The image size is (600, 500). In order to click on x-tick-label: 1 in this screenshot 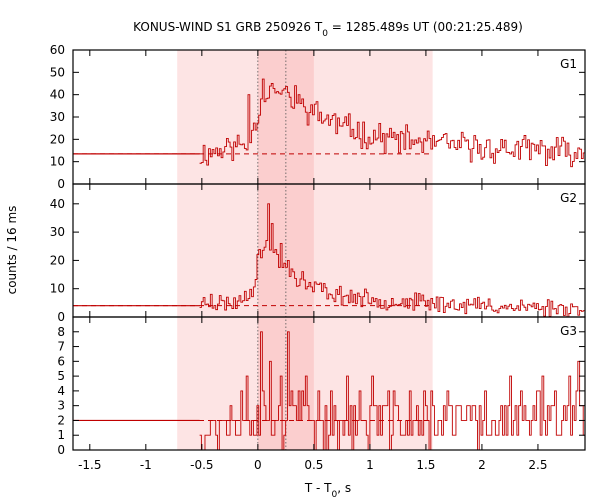, I will do `click(370, 465)`.